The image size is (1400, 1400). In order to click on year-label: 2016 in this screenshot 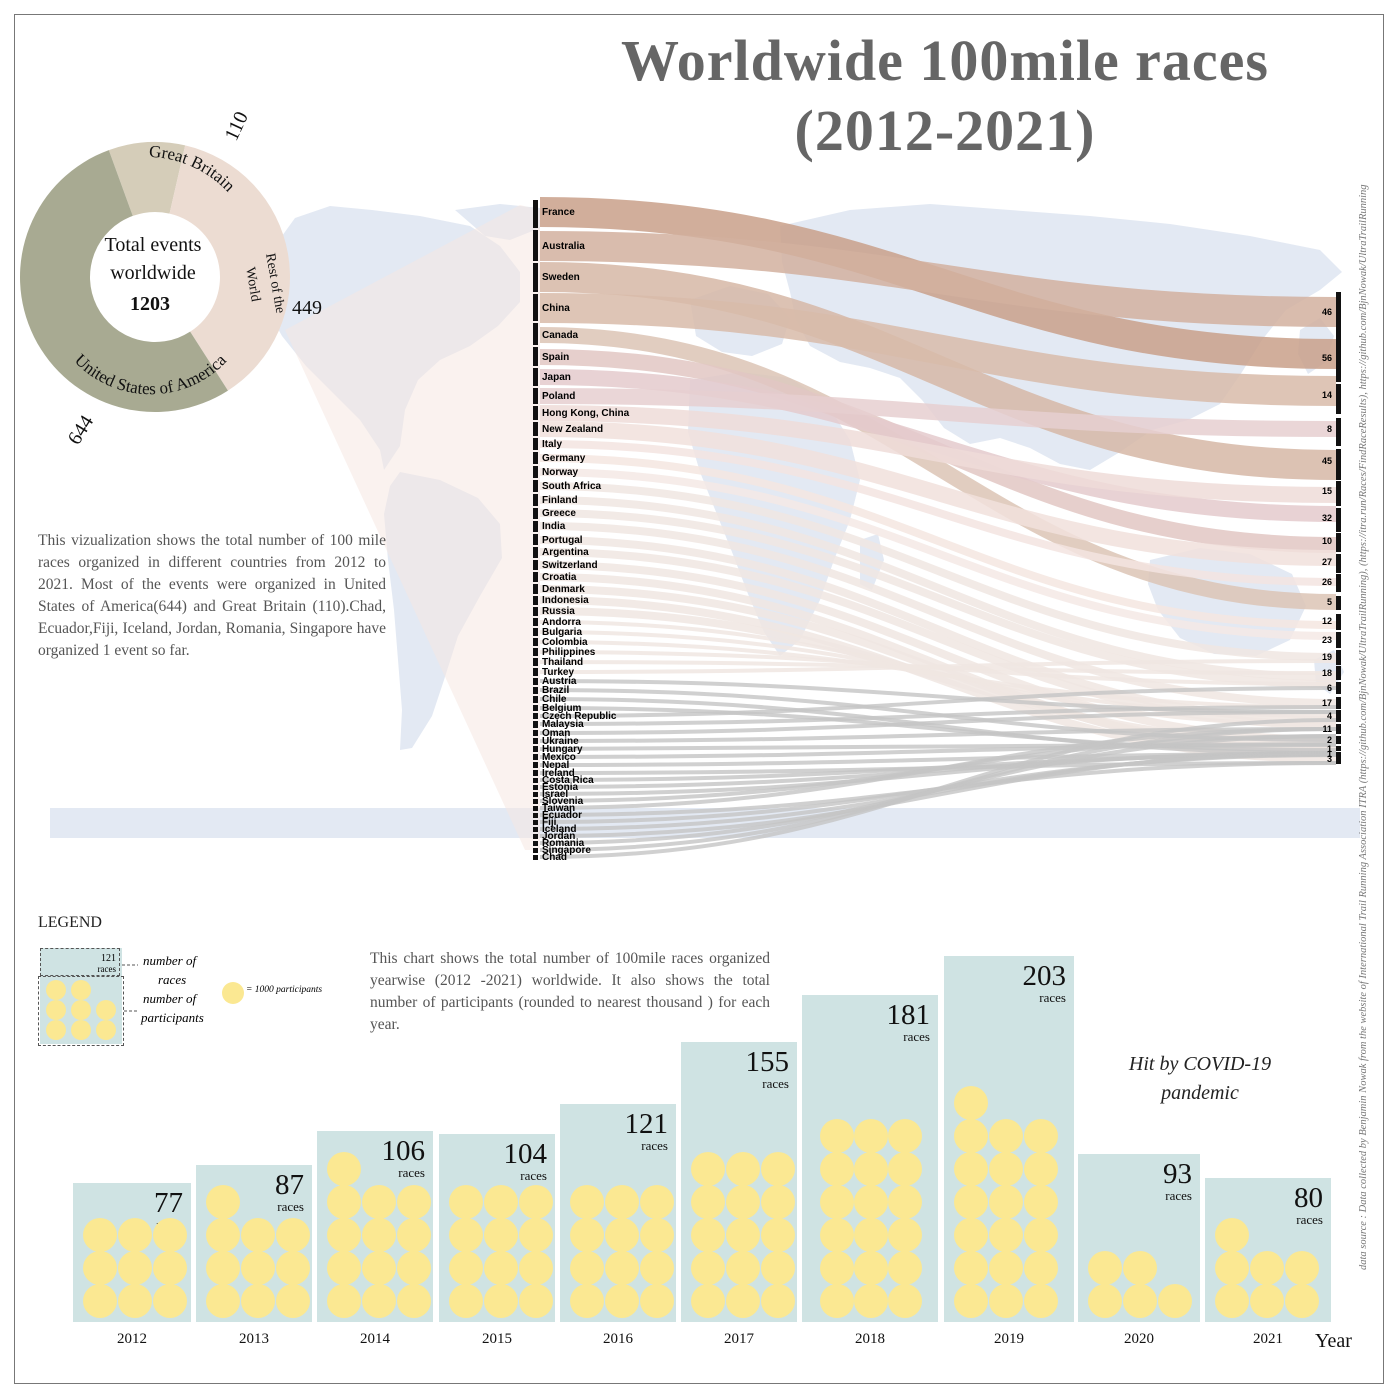, I will do `click(618, 1339)`.